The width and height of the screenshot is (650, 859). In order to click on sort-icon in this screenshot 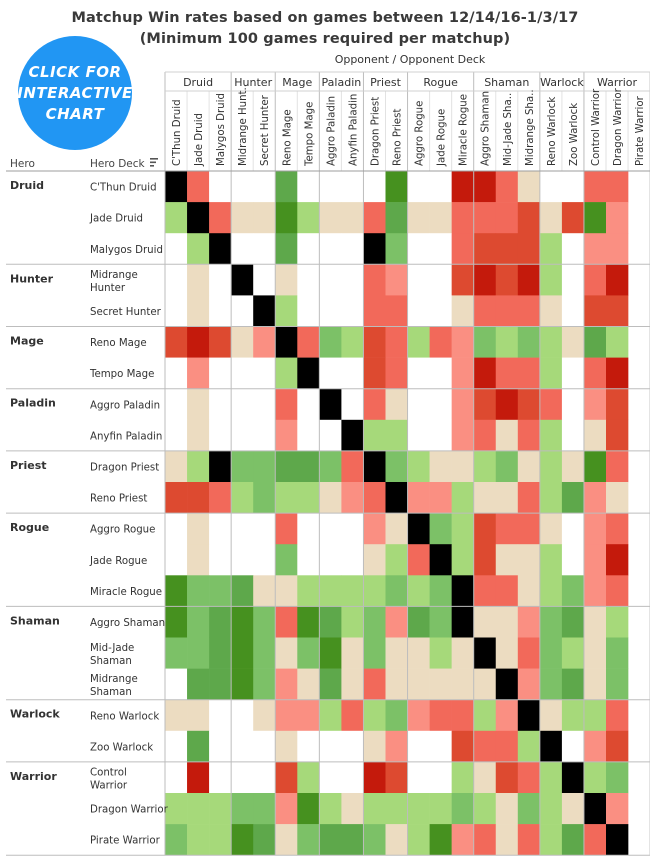, I will do `click(154, 162)`.